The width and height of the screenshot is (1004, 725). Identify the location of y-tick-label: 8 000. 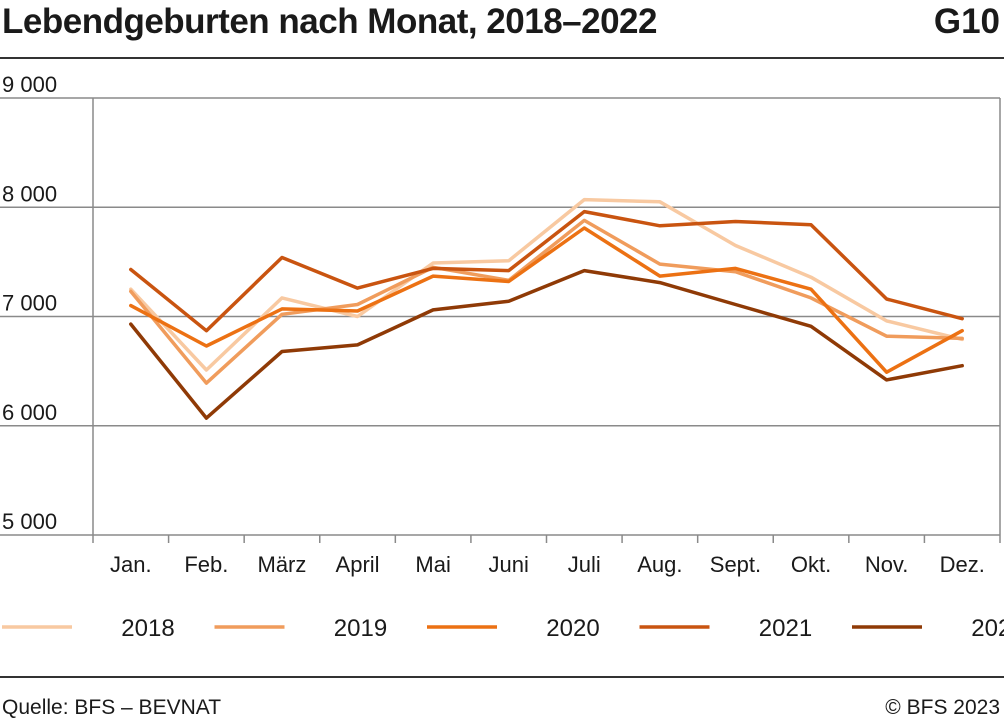
(29, 193).